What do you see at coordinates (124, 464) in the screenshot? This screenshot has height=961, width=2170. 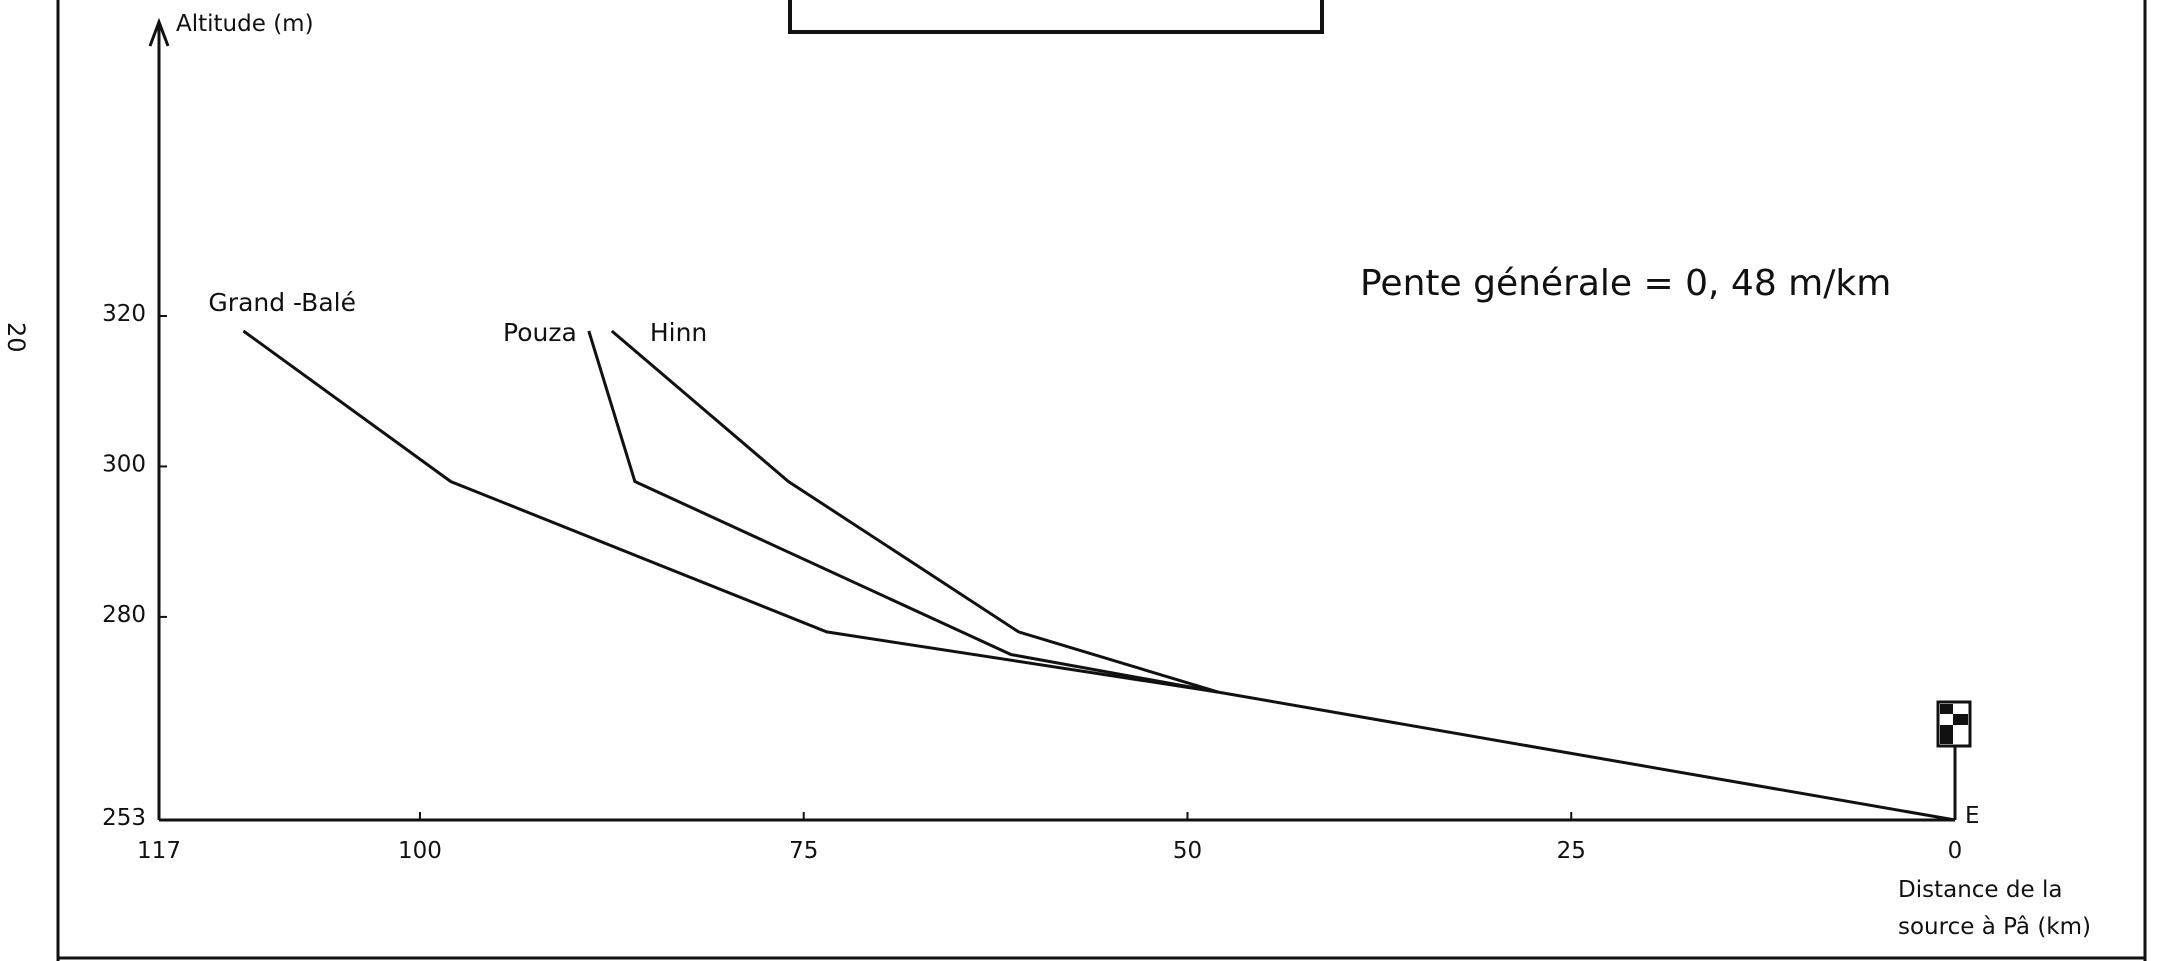 I see `y-tick-label: 300` at bounding box center [124, 464].